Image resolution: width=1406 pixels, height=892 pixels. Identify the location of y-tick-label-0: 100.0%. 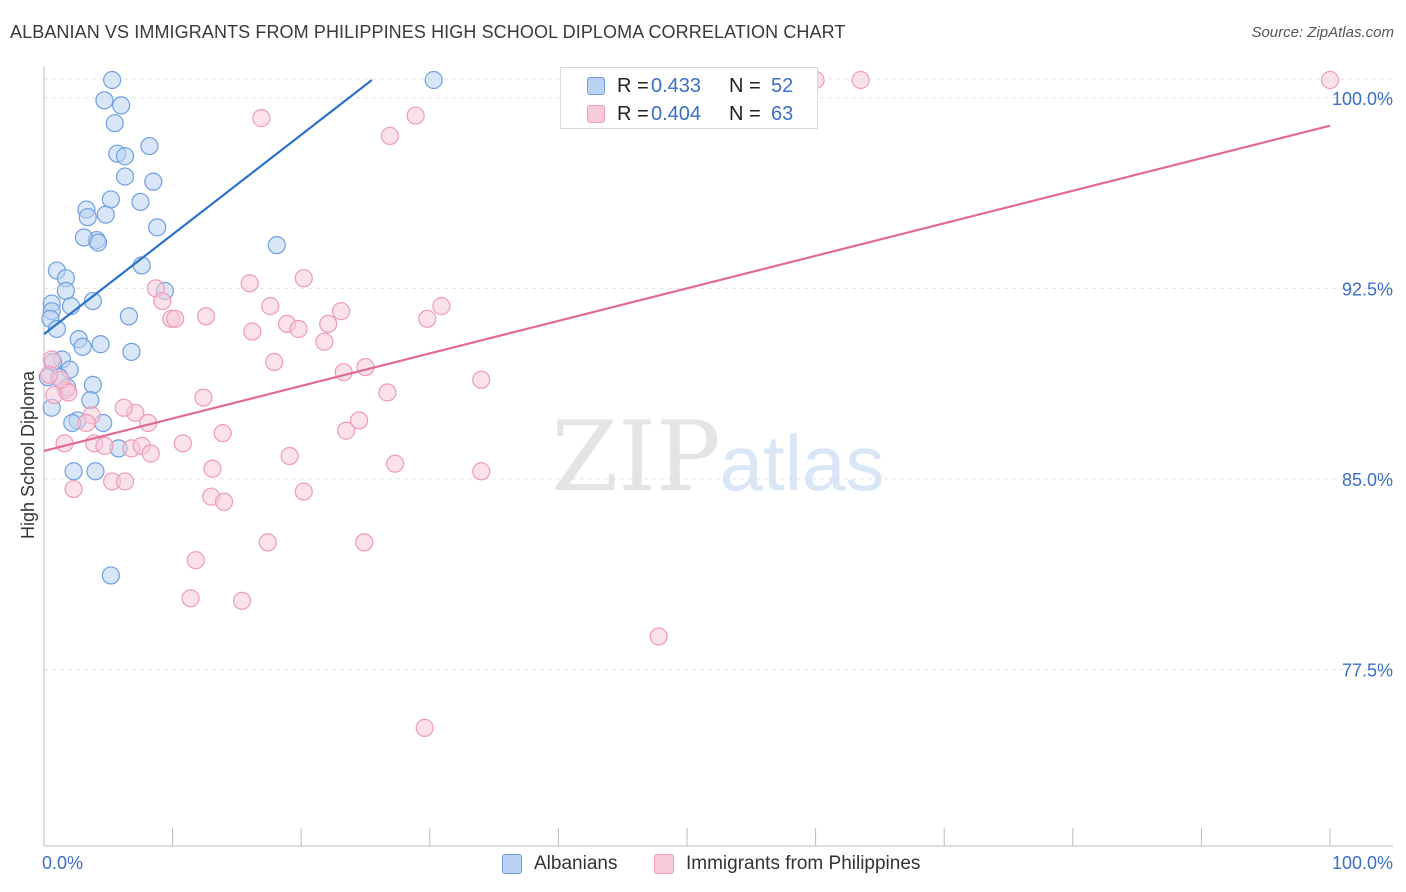
(1362, 99).